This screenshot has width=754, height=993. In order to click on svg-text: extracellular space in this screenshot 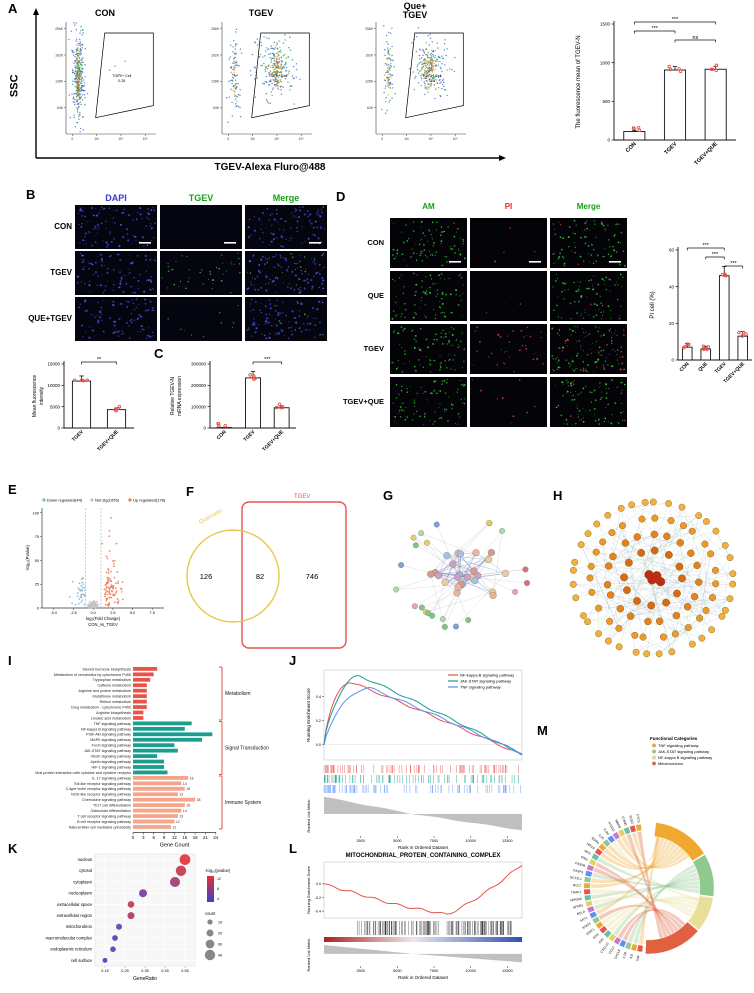, I will do `click(75, 904)`.